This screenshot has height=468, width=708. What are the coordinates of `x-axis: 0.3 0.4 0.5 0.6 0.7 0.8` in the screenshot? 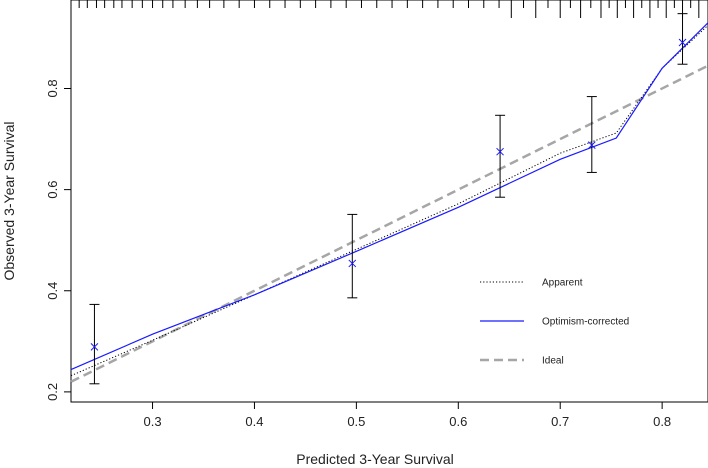 It's located at (407, 415).